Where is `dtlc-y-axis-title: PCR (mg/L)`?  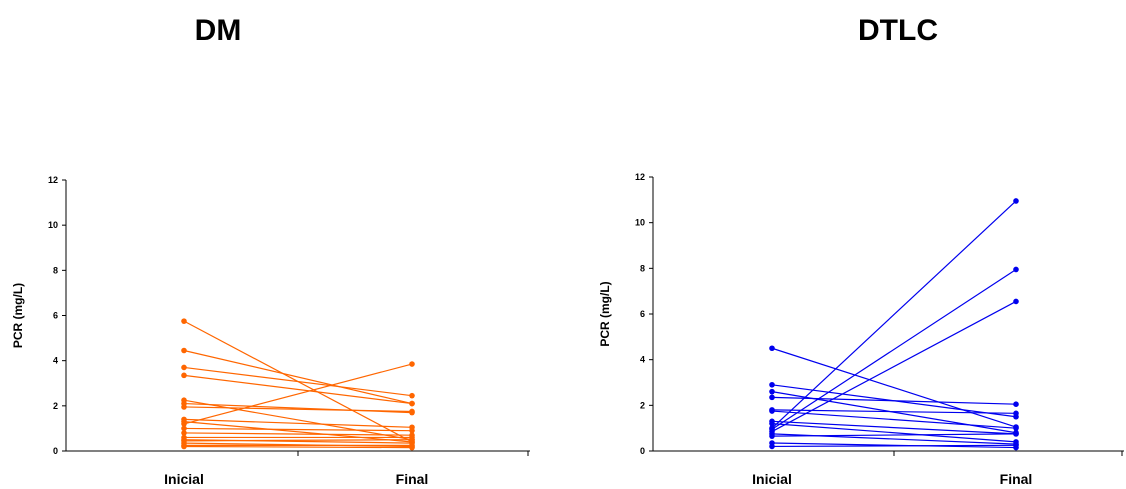 dtlc-y-axis-title: PCR (mg/L) is located at coordinates (605, 313).